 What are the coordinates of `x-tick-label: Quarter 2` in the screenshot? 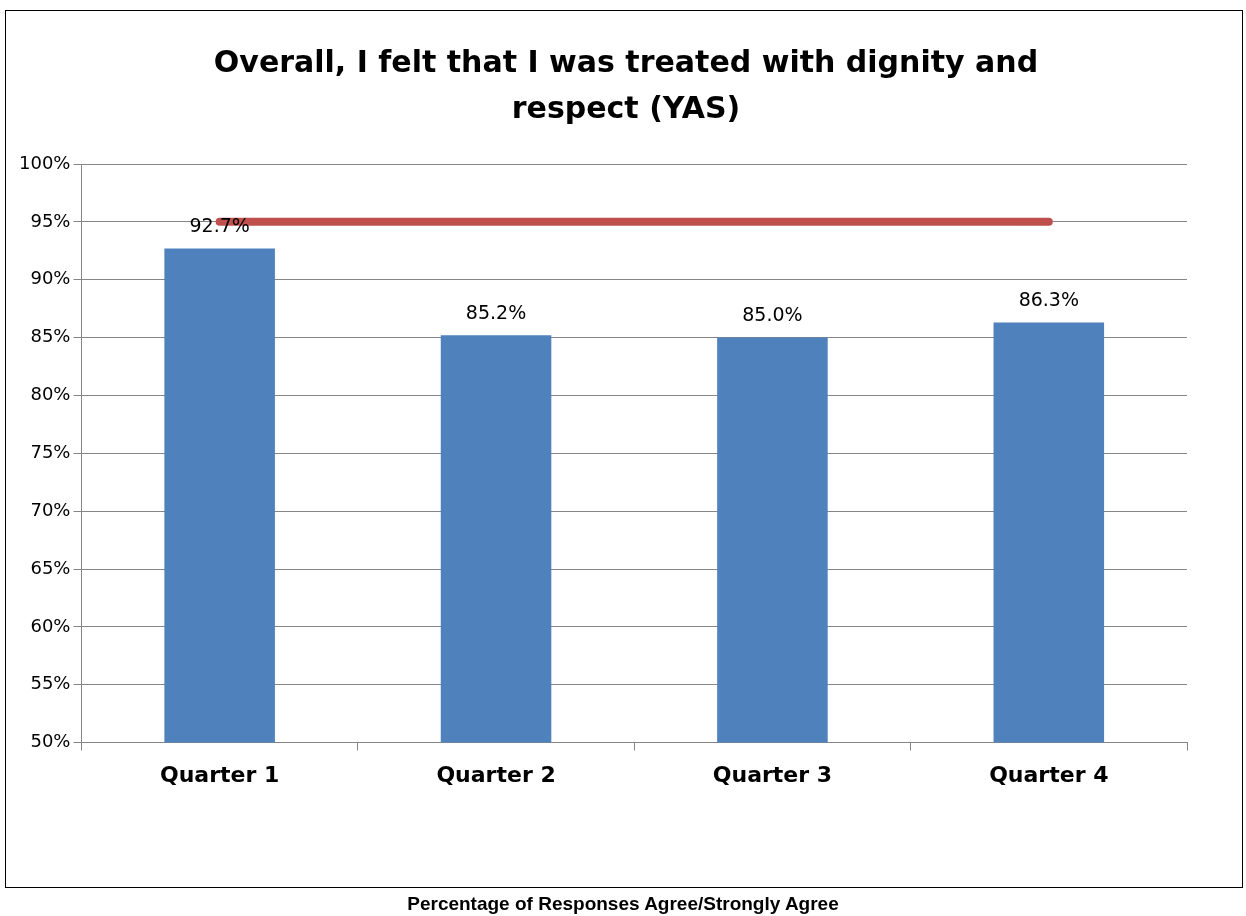 It's located at (496, 774).